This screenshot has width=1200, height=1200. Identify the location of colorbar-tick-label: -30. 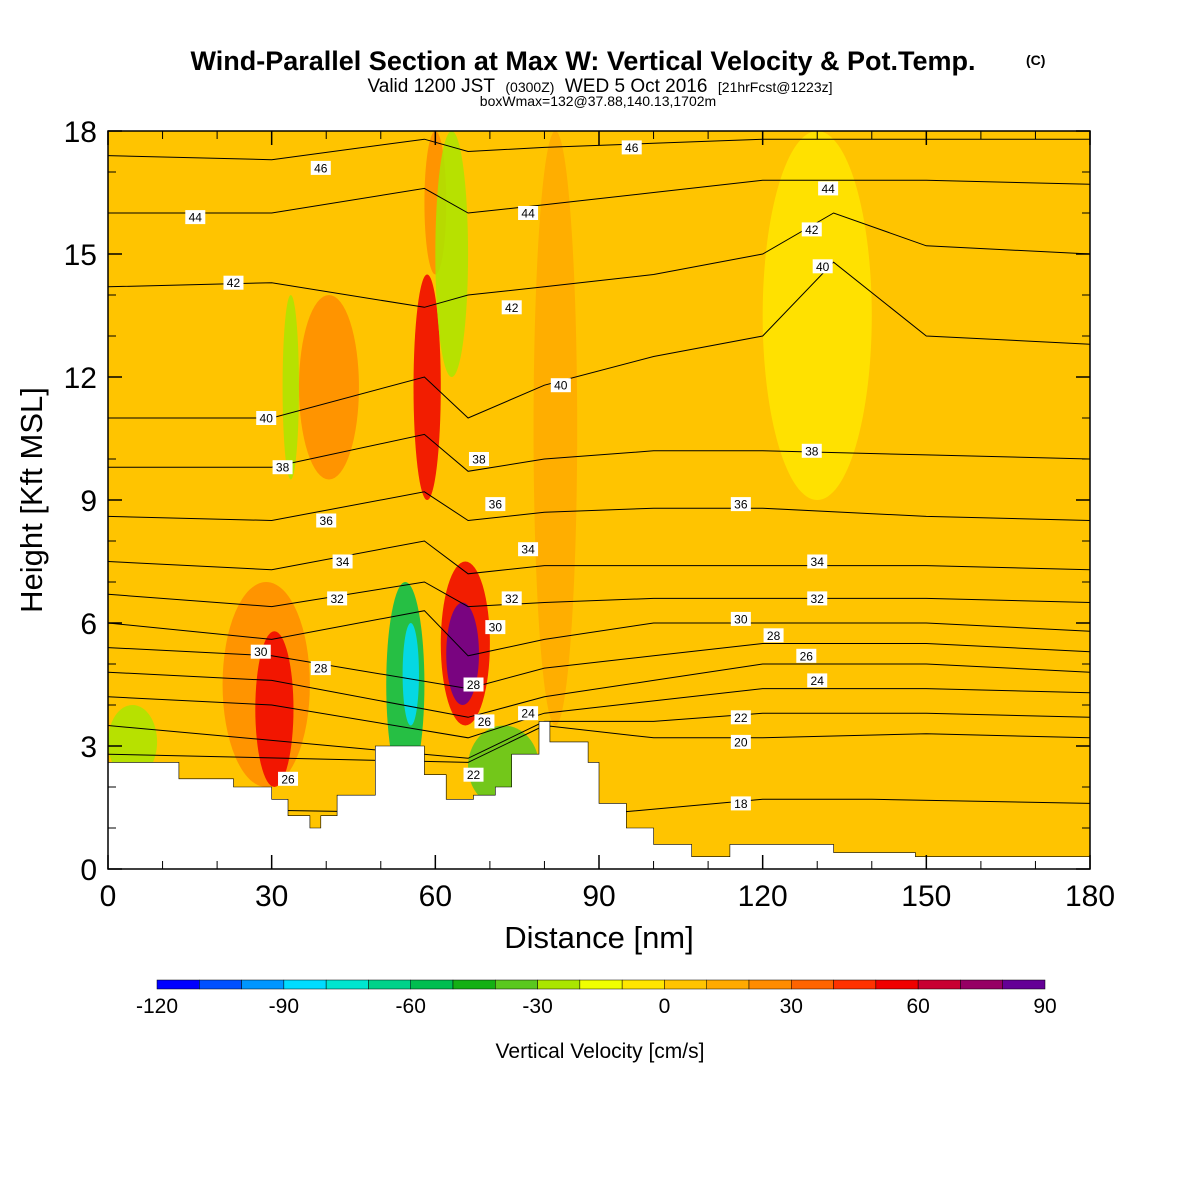
(537, 1006).